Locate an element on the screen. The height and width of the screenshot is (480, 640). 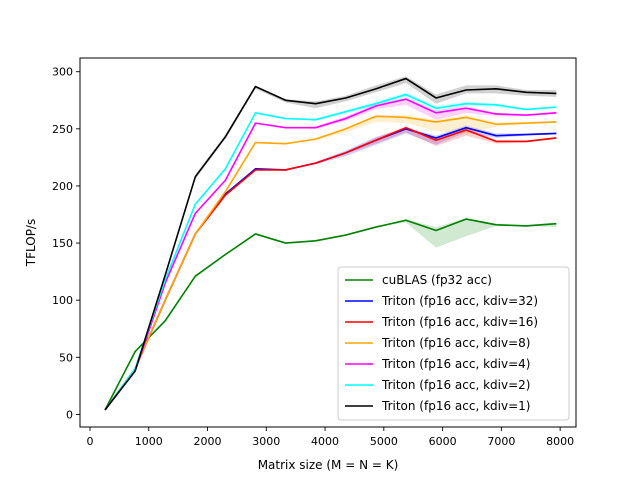
y-tick-label: 50 is located at coordinates (66, 357).